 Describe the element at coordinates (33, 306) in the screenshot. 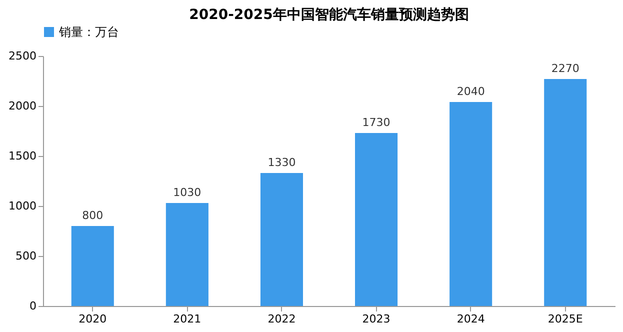

I see `y-tick-label: 0` at that location.